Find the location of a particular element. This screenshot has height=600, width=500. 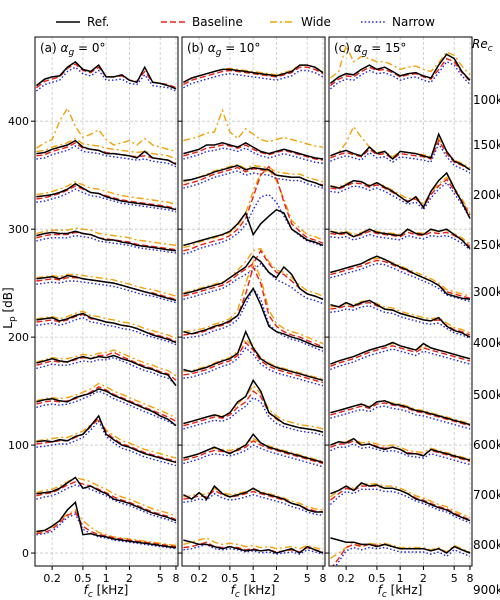

line-baseline-500k is located at coordinates (400, 279).